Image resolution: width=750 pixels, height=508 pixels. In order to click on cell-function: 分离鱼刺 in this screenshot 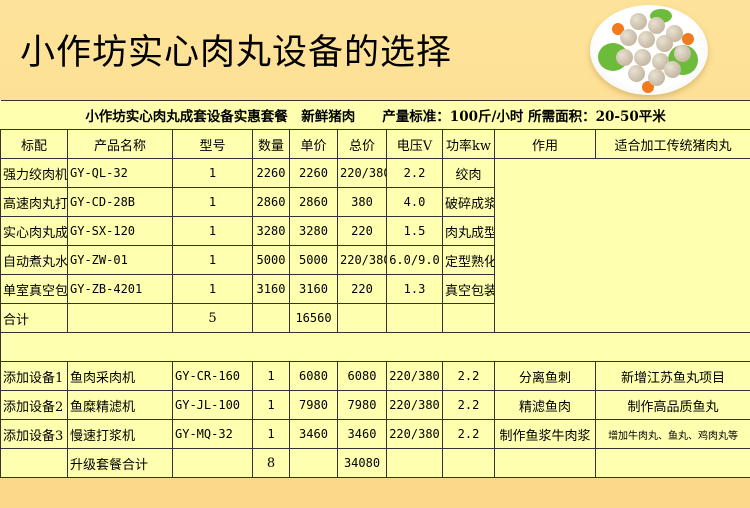, I will do `click(545, 376)`.